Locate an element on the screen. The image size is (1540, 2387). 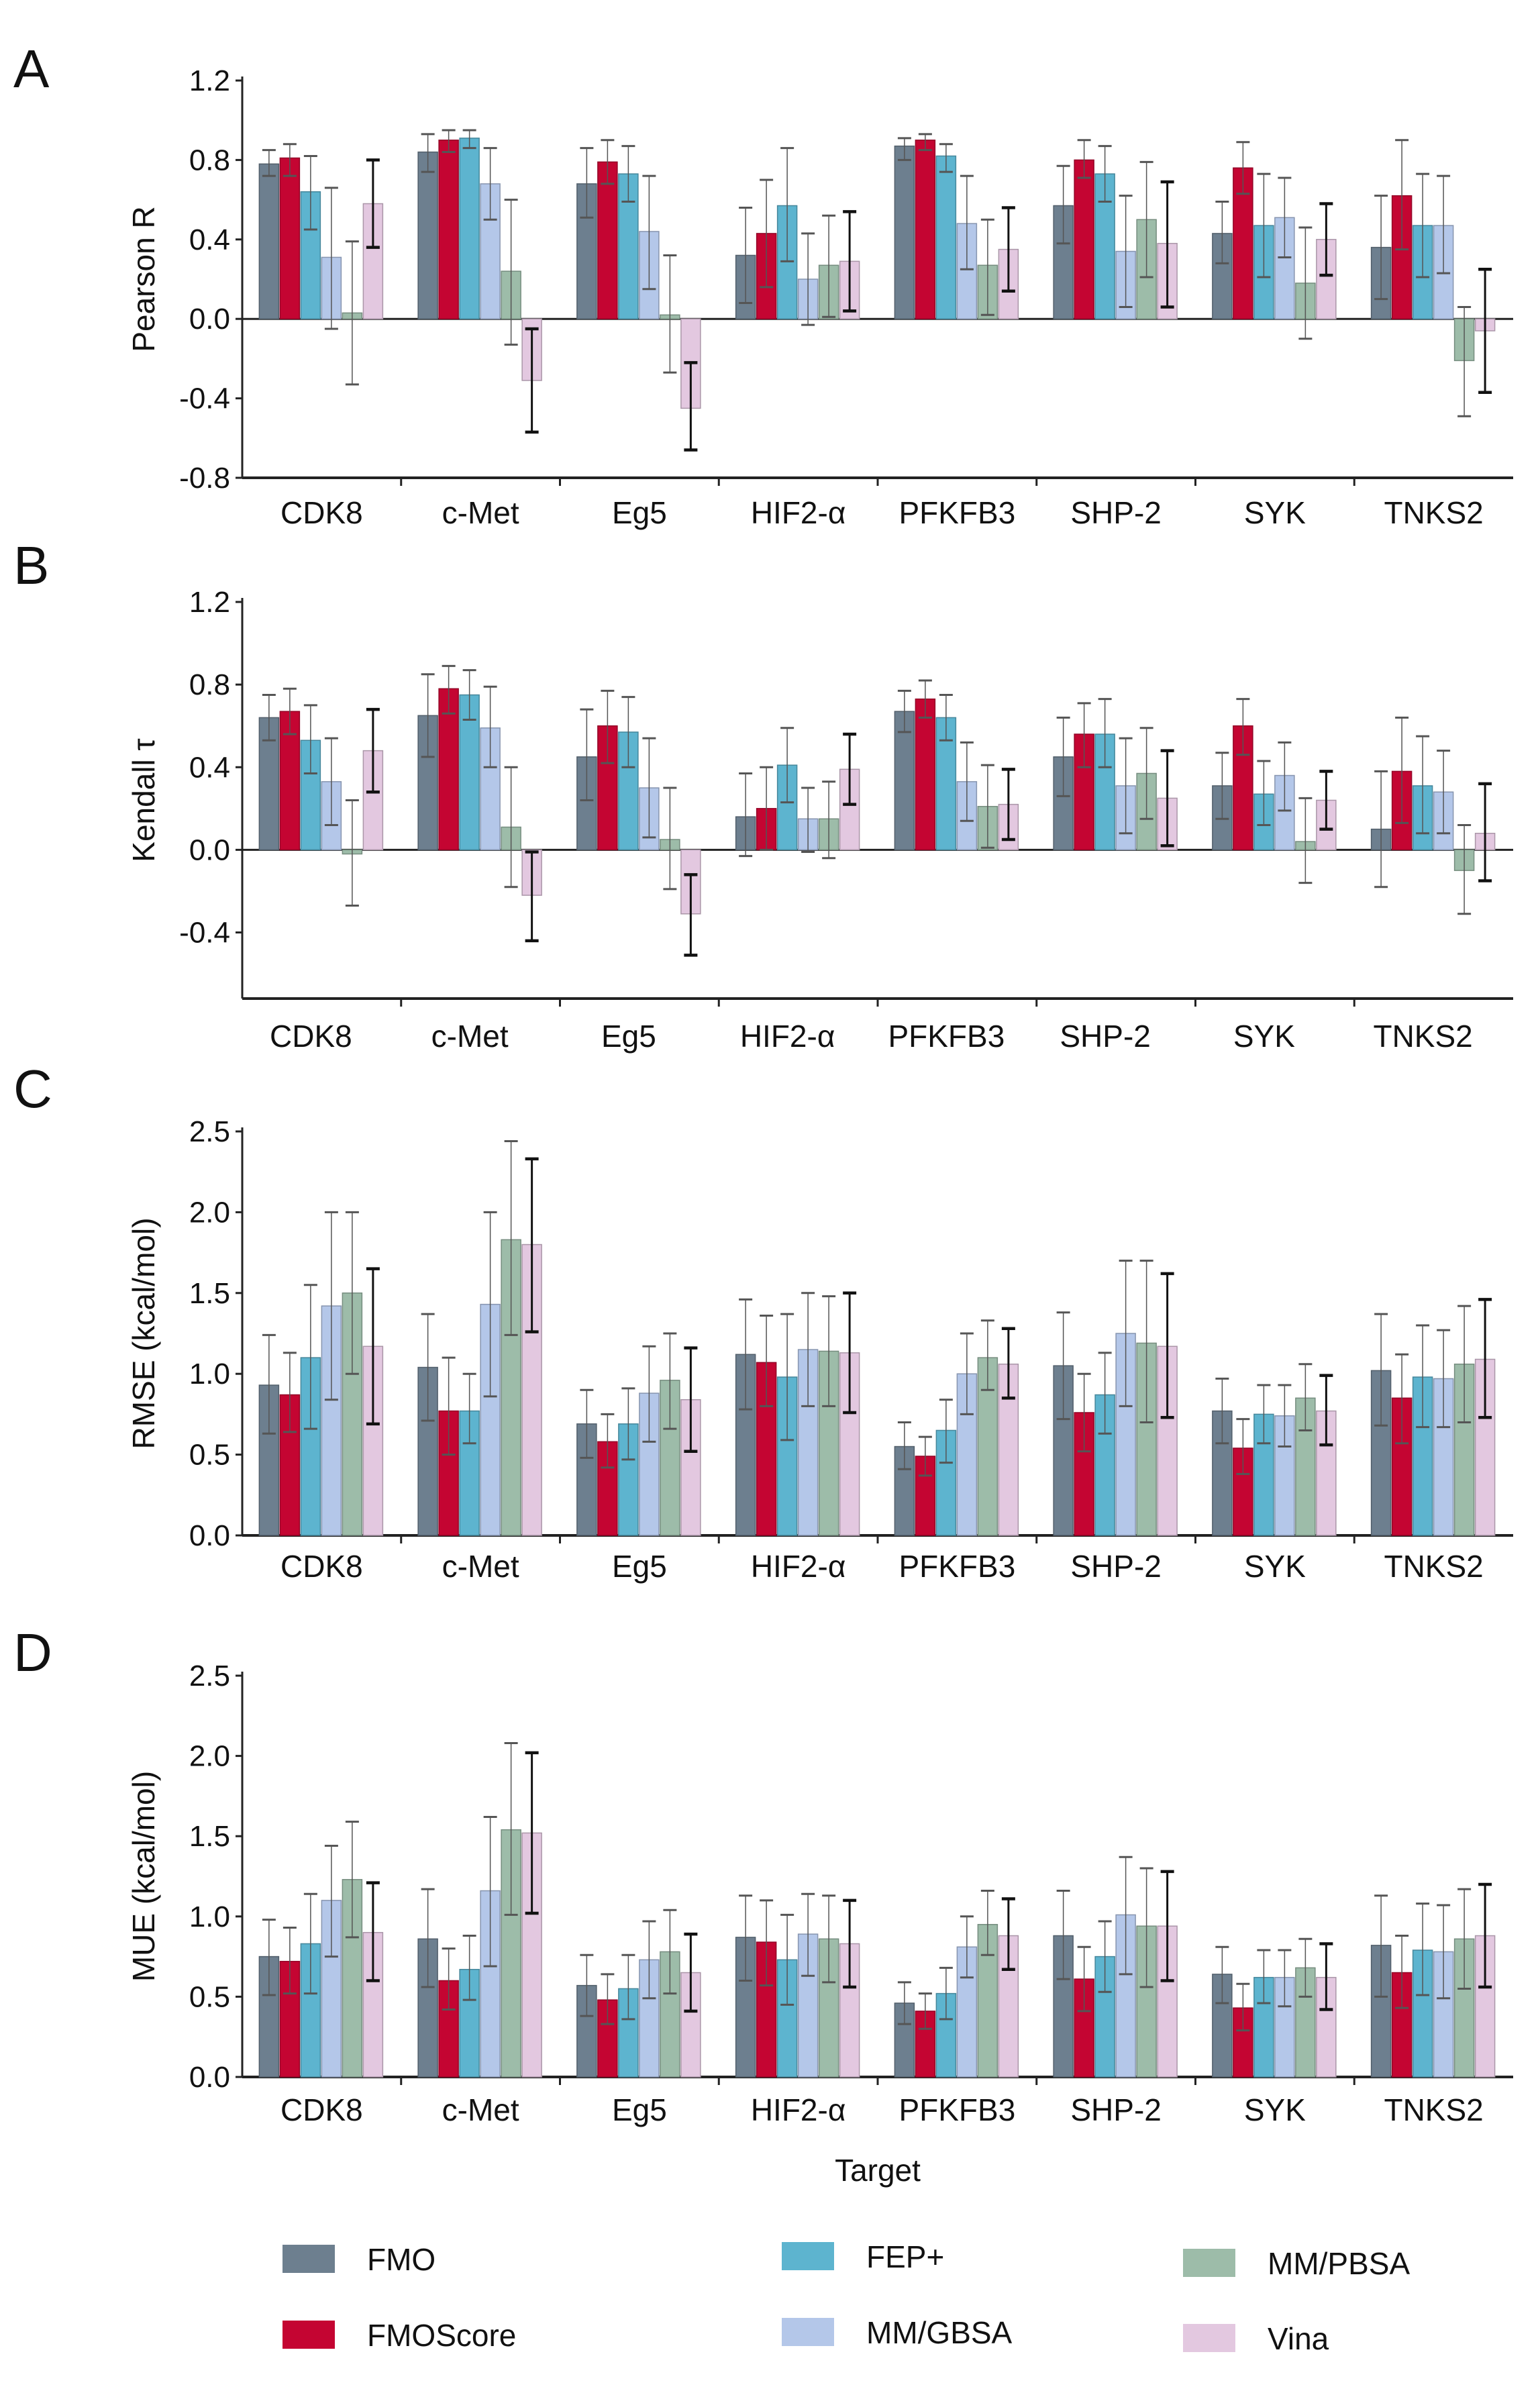
bar-vina is located at coordinates (849, 2010).